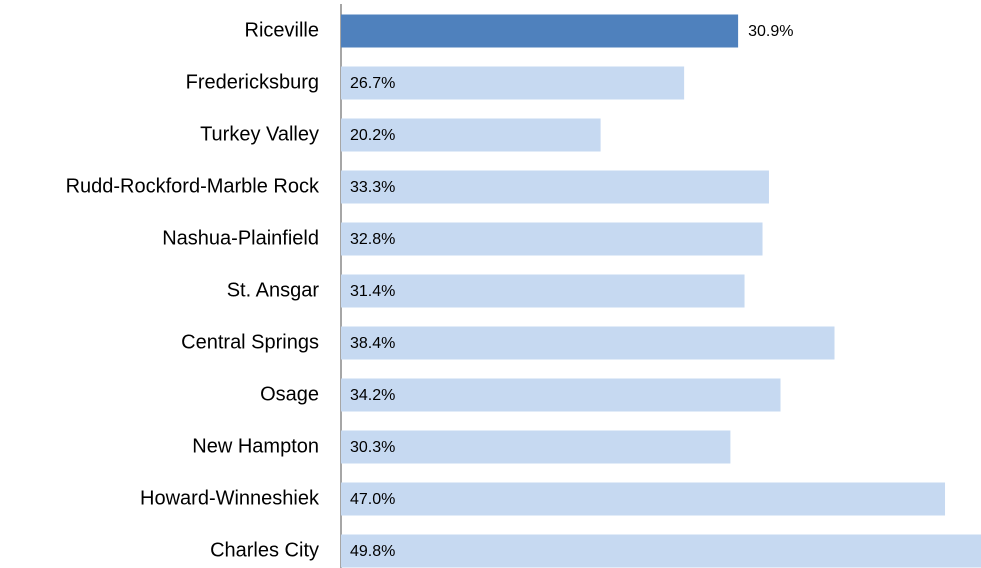 The image size is (981, 568). Describe the element at coordinates (770, 31) in the screenshot. I see `value-label: 30.9%` at that location.